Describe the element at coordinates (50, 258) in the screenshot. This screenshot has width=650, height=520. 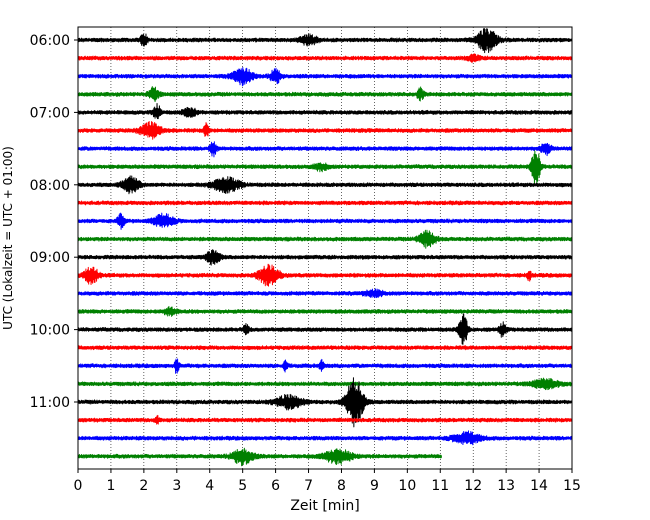
I see `y-tick-label-0900: 09:00` at that location.